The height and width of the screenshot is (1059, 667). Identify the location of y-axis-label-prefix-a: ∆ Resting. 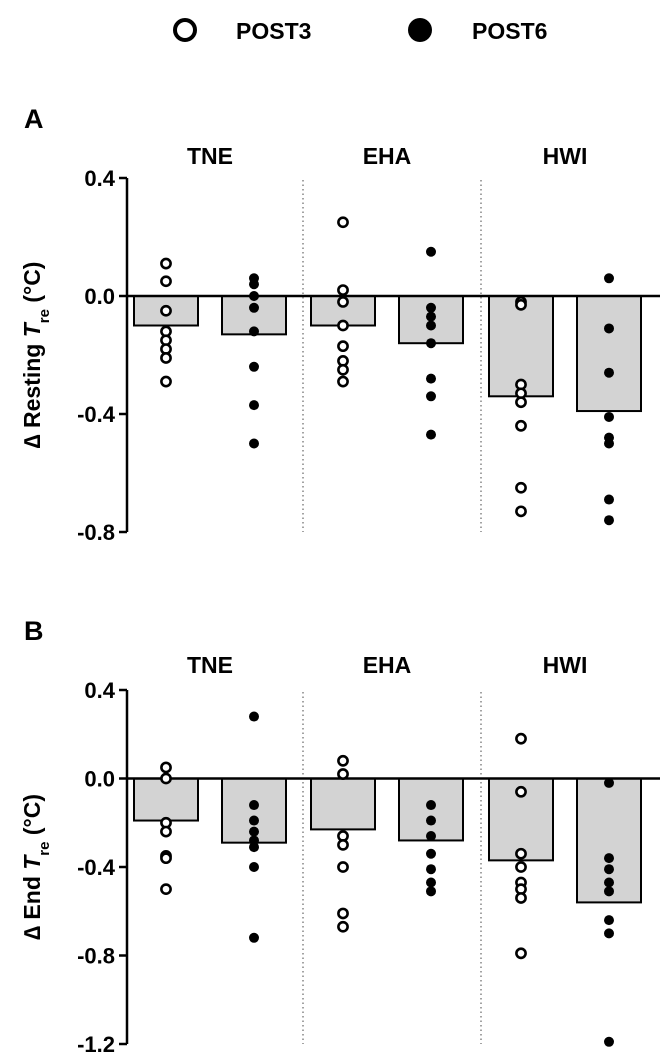
(32, 392).